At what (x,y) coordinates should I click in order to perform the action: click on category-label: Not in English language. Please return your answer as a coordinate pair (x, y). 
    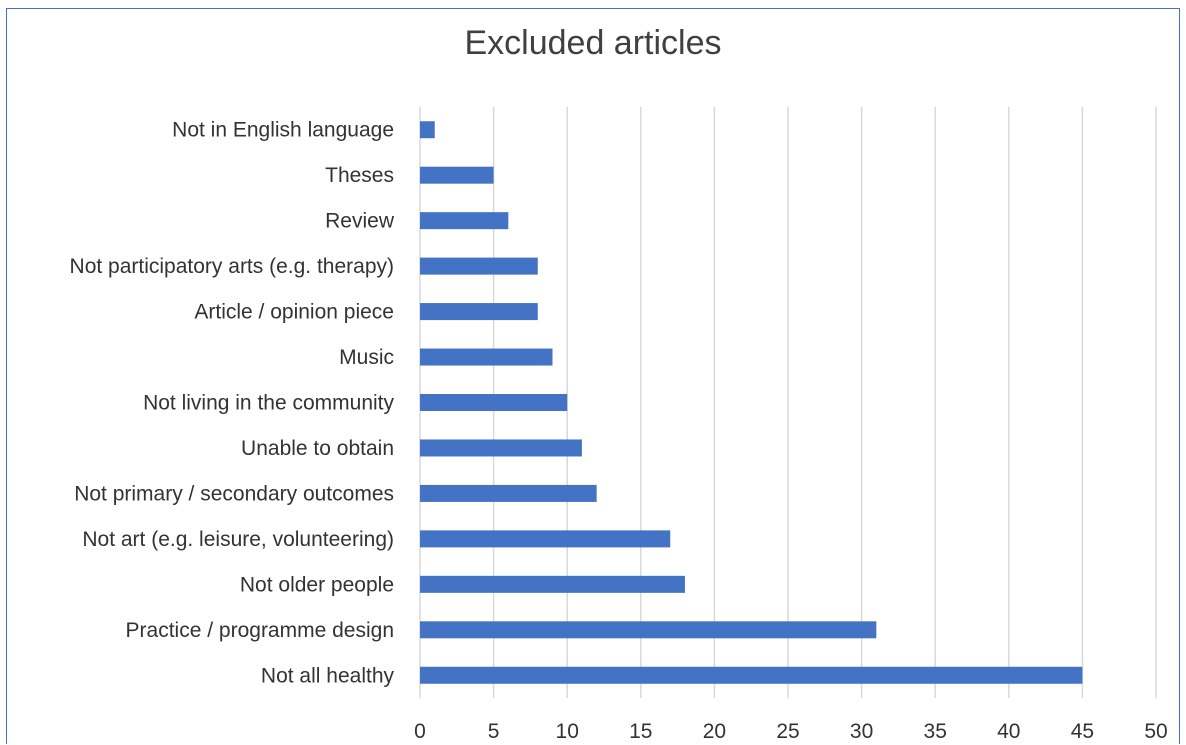
    Looking at the image, I should click on (283, 130).